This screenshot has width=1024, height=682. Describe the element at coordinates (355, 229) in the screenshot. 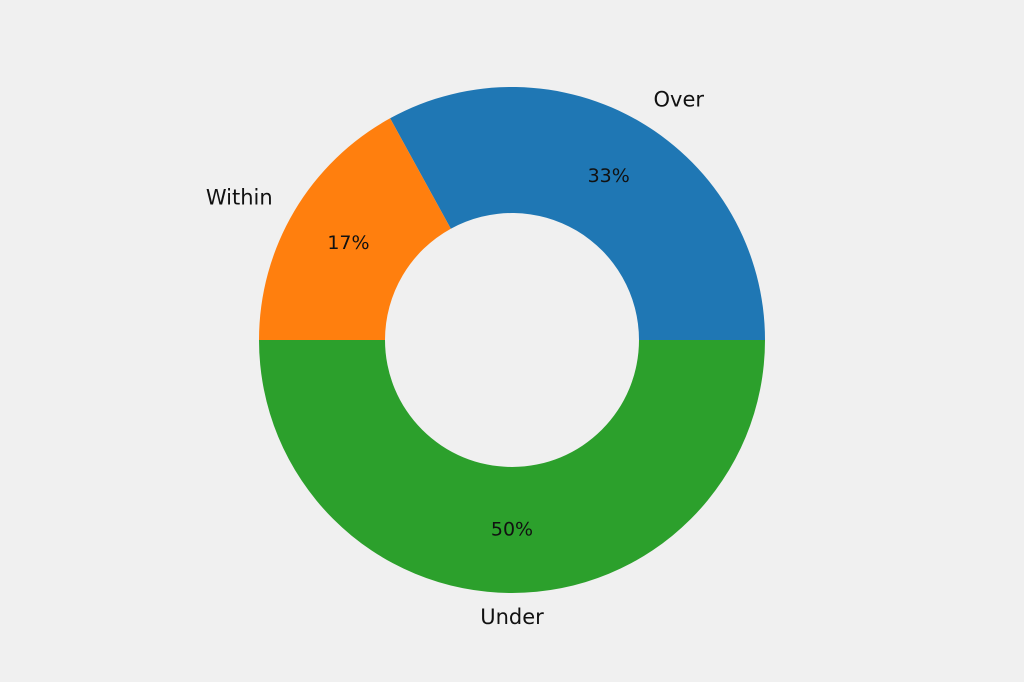

I see `slice-within` at that location.